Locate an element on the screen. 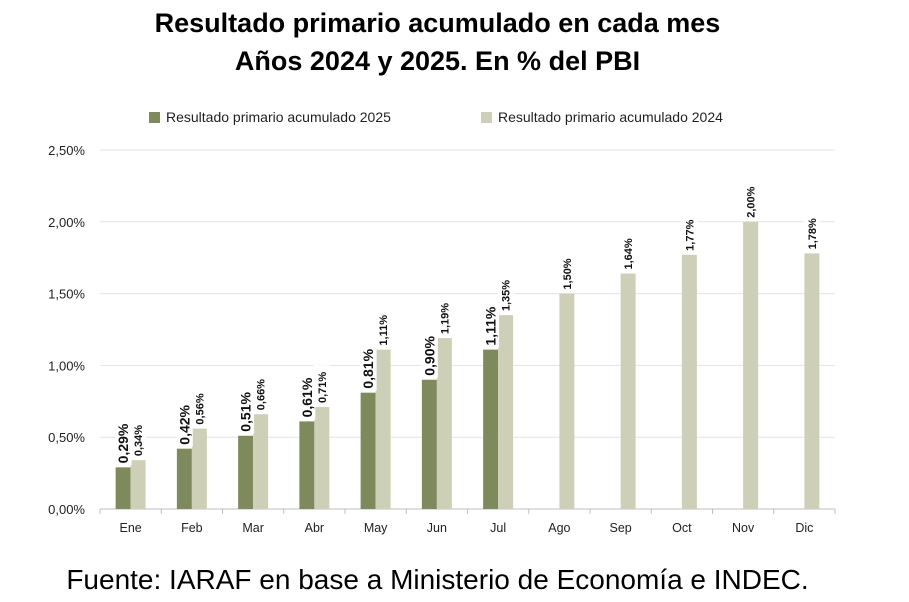  data-label-2024: 1,64% is located at coordinates (629, 253).